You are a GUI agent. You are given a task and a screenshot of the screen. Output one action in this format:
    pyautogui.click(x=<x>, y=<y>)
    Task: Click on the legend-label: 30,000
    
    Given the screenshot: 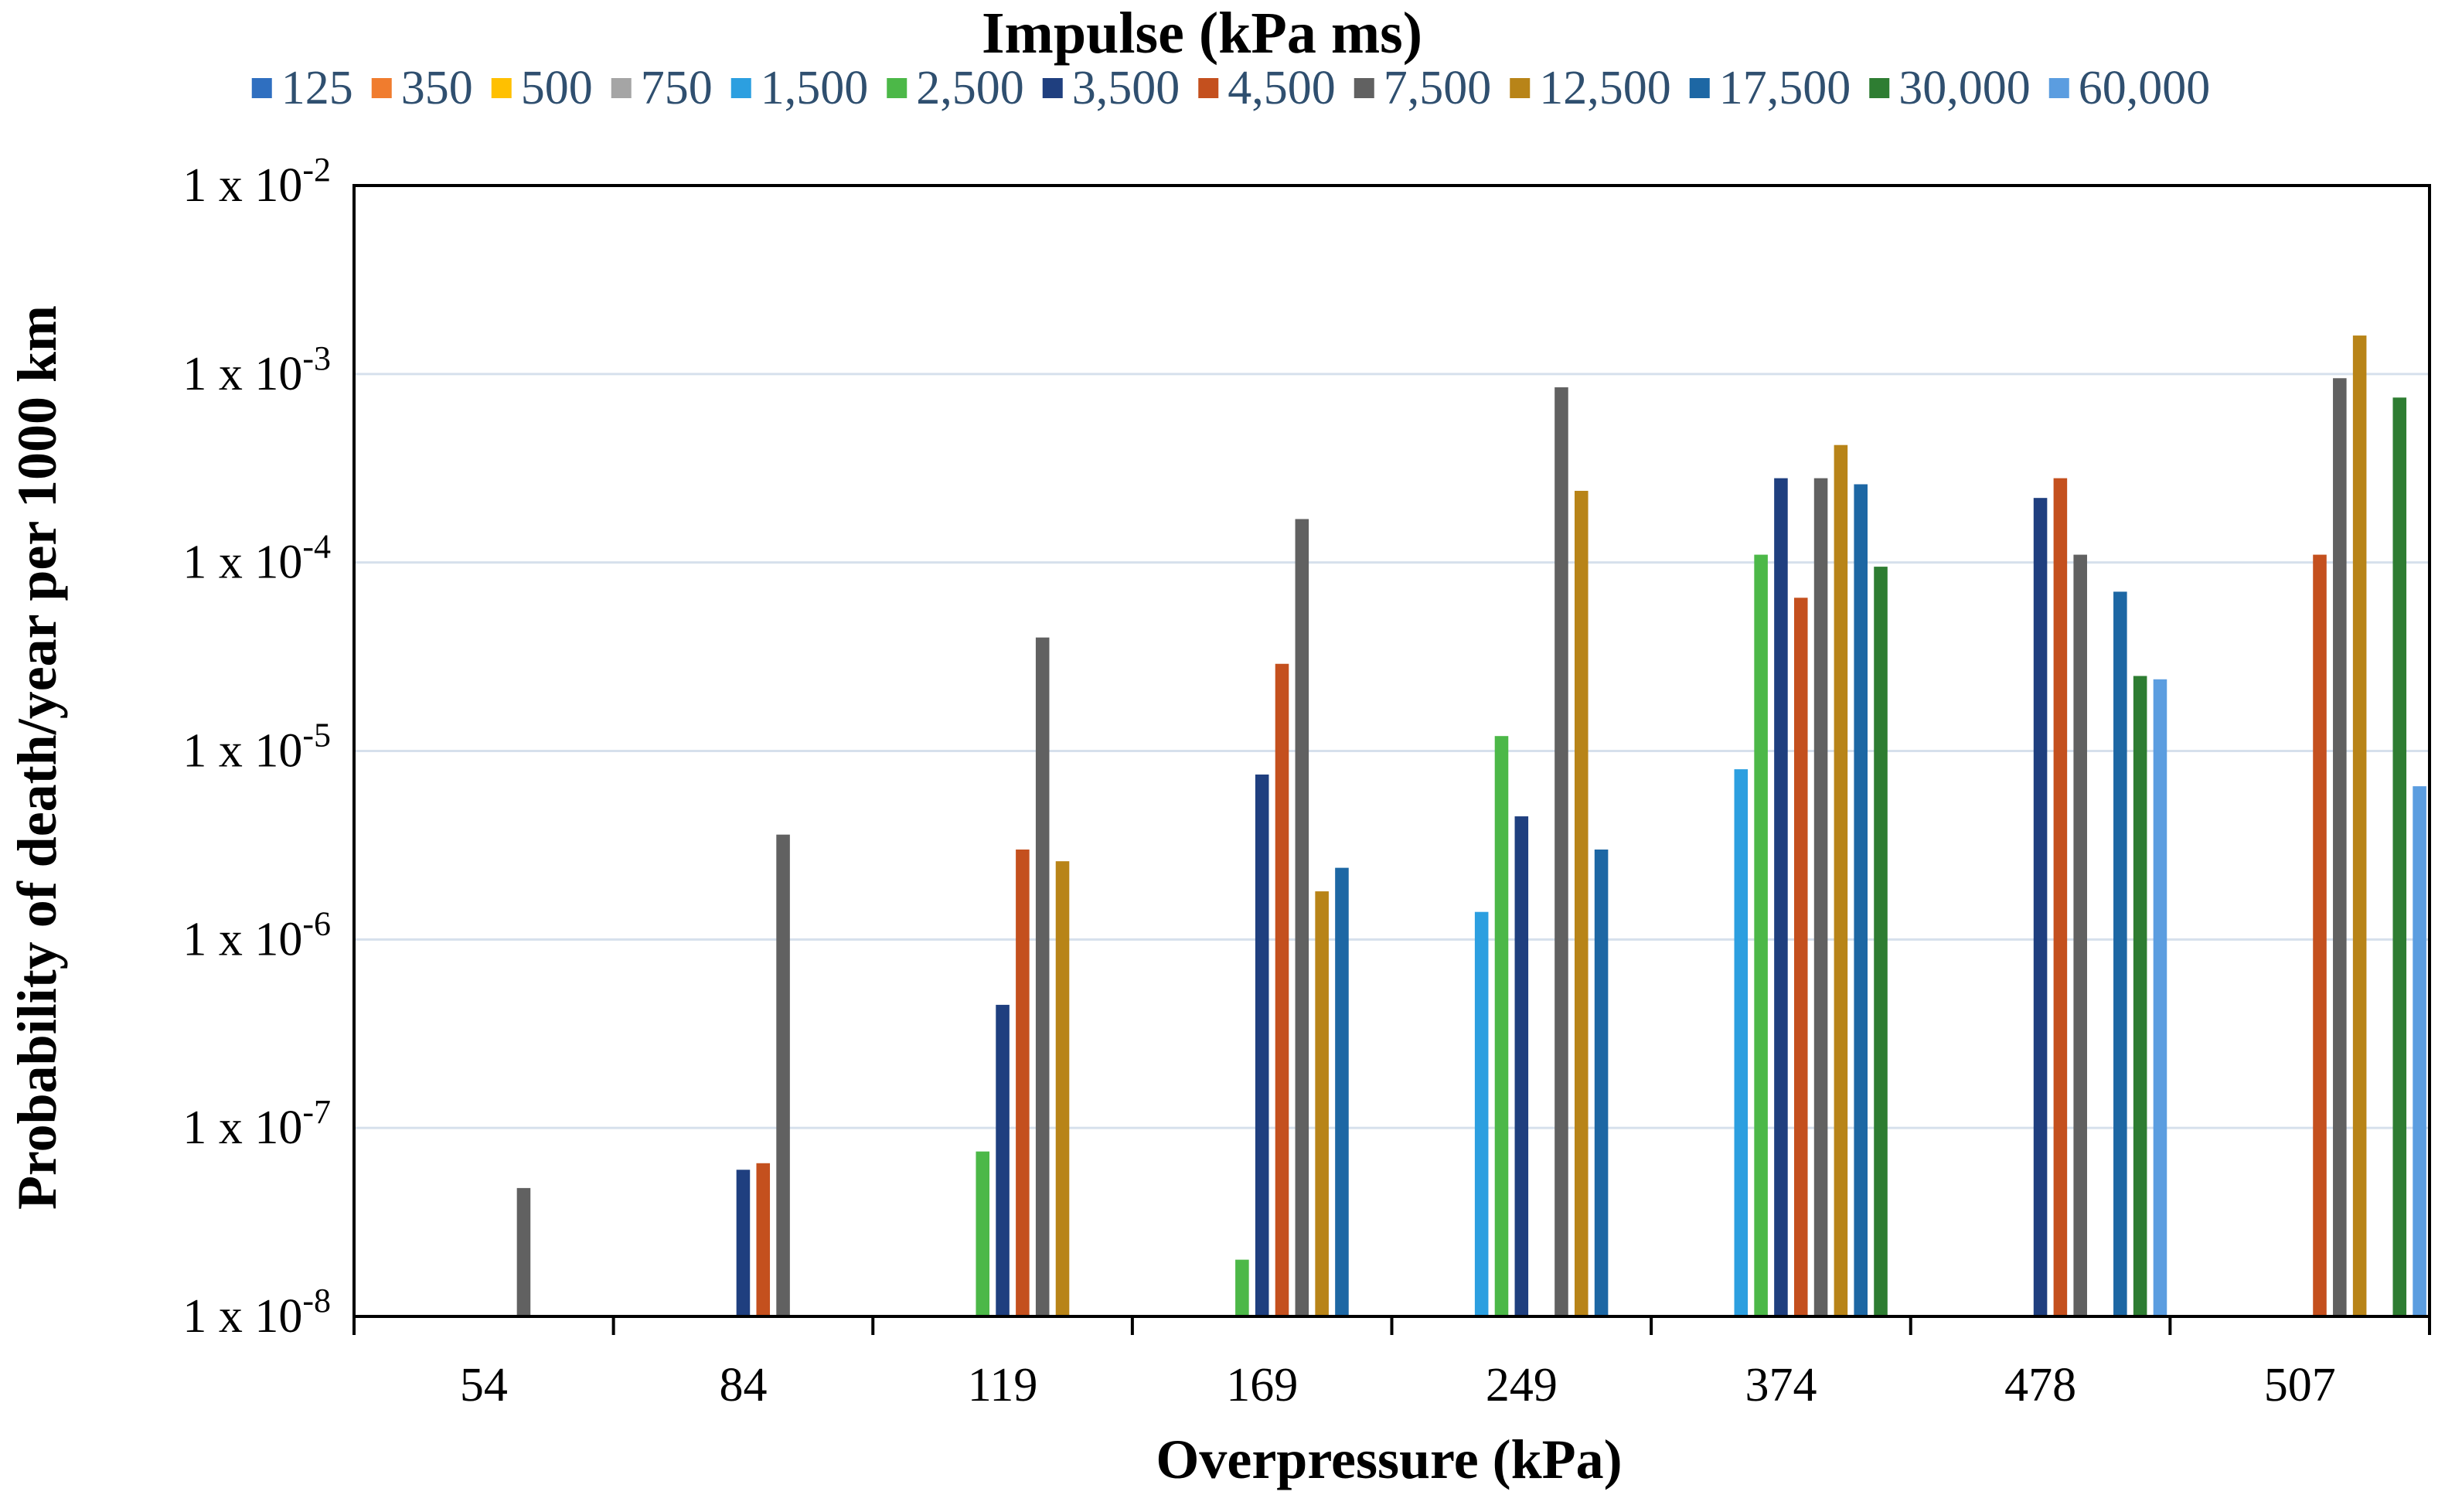 What is the action you would take?
    pyautogui.click(x=1965, y=88)
    